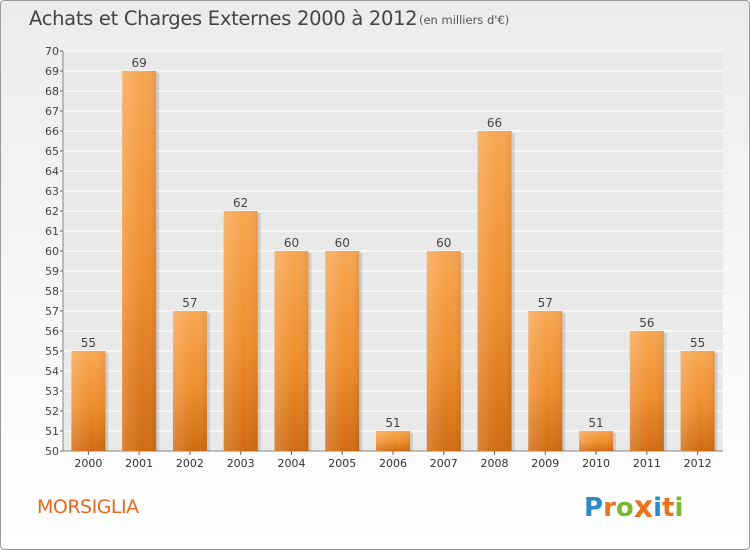 The height and width of the screenshot is (550, 750). I want to click on x-tick-label: 2007, so click(444, 463).